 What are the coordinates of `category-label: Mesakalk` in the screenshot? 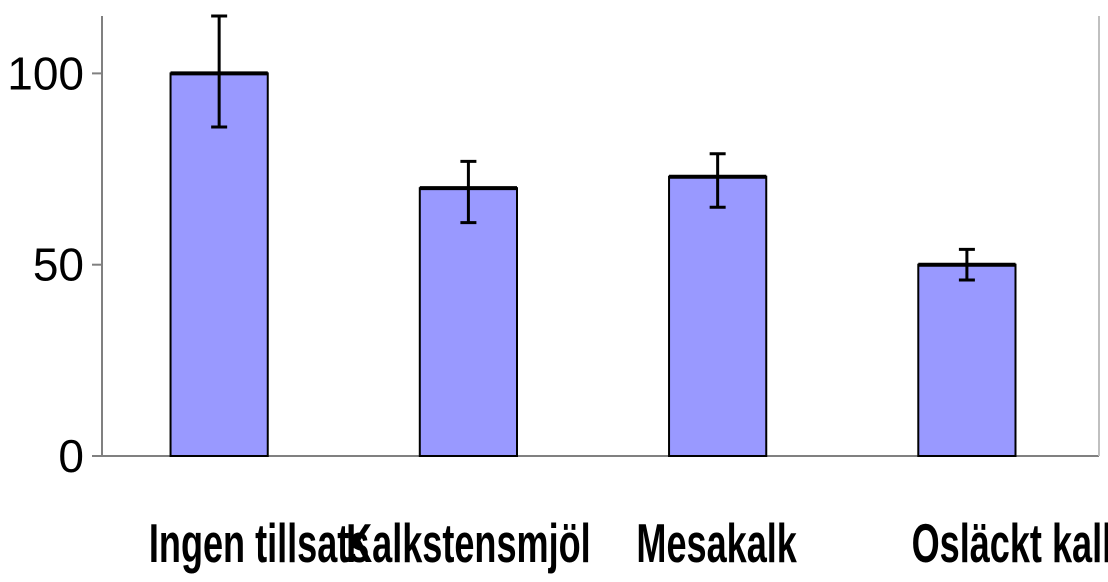 It's located at (716, 542).